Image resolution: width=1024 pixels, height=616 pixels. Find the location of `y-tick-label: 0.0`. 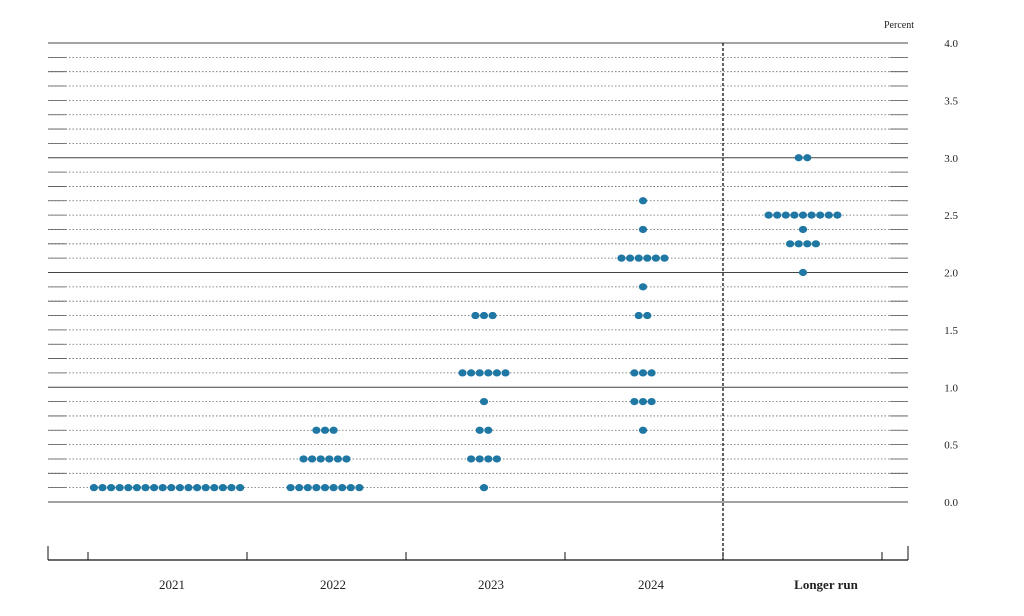

y-tick-label: 0.0 is located at coordinates (951, 503).